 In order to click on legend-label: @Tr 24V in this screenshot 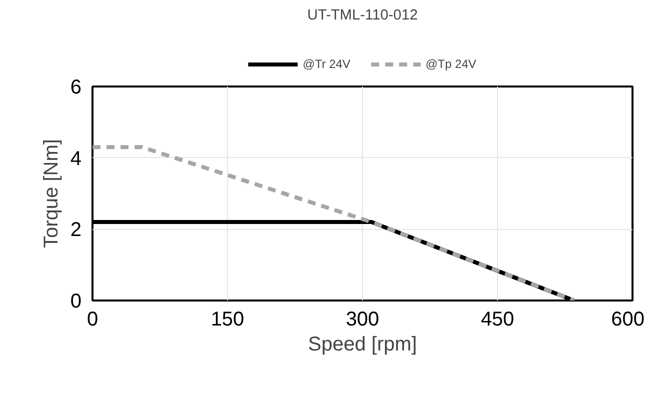, I will do `click(326, 64)`.